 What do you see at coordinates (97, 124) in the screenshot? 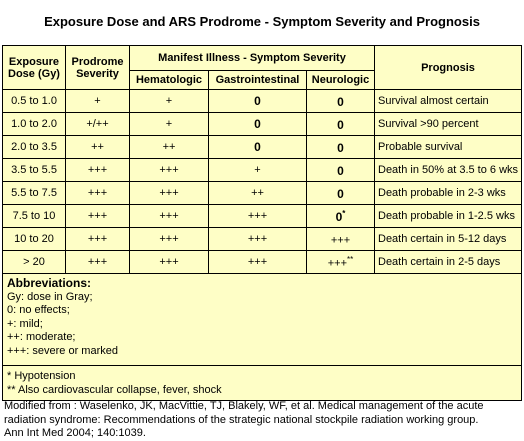
I see `cell-prodrome: +/++` at bounding box center [97, 124].